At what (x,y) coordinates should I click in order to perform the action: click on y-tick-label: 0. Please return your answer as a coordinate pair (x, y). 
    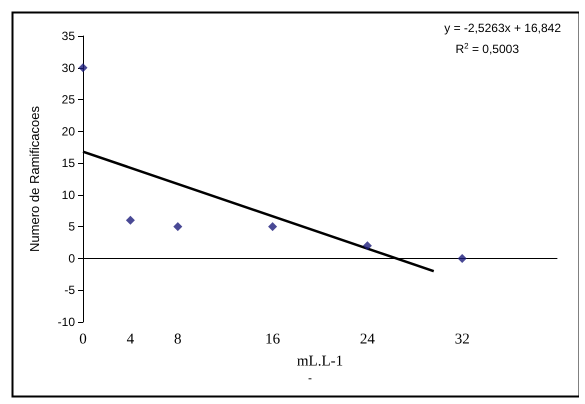
    Looking at the image, I should click on (72, 258).